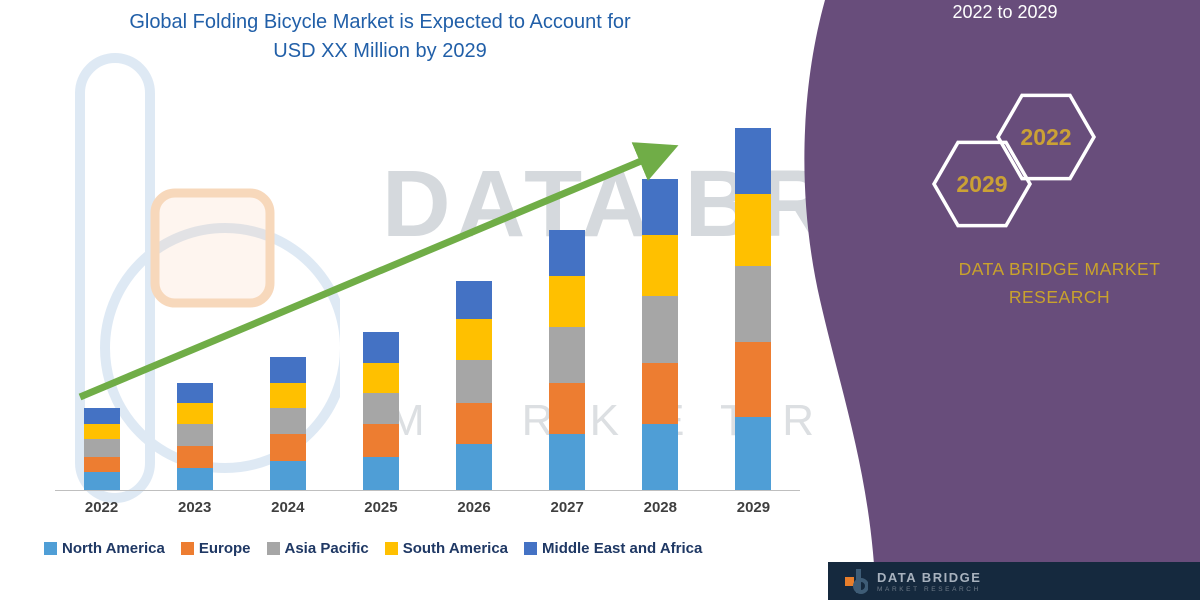 The image size is (1200, 600). What do you see at coordinates (381, 507) in the screenshot?
I see `x-tick-label-2025: 2025` at bounding box center [381, 507].